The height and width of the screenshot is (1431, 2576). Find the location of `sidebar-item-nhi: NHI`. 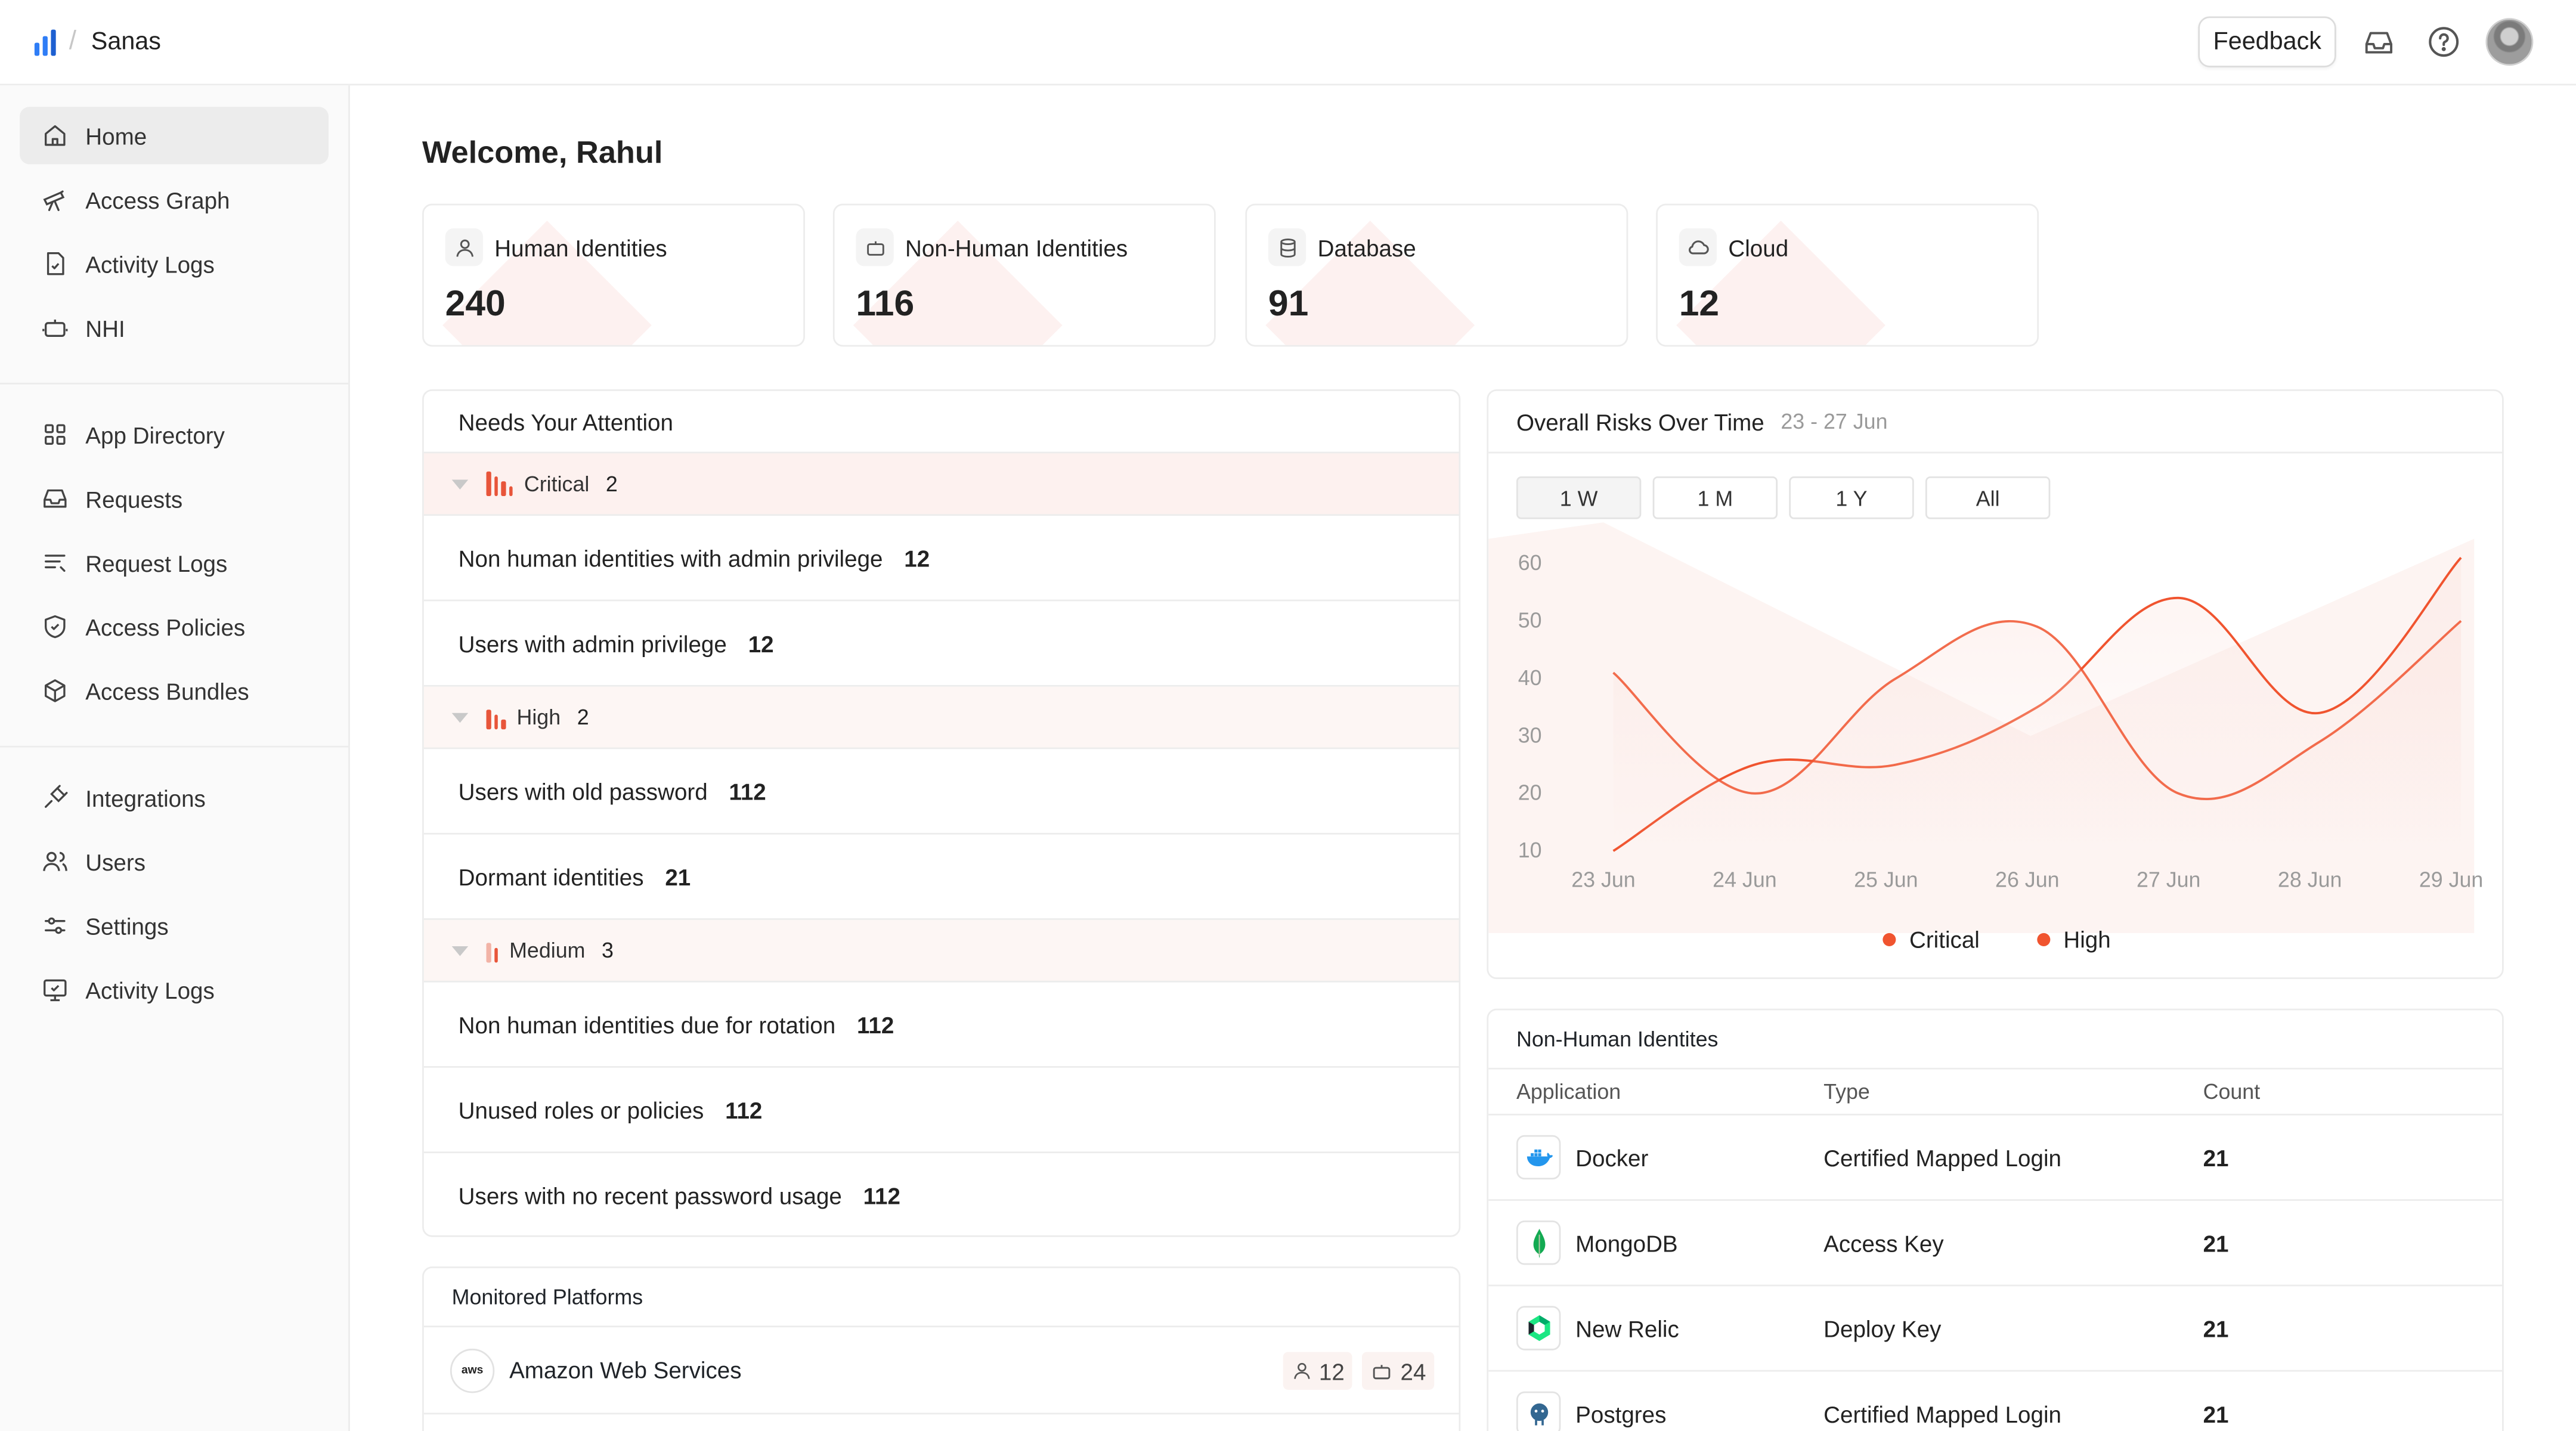

sidebar-item-nhi: NHI is located at coordinates (174, 327).